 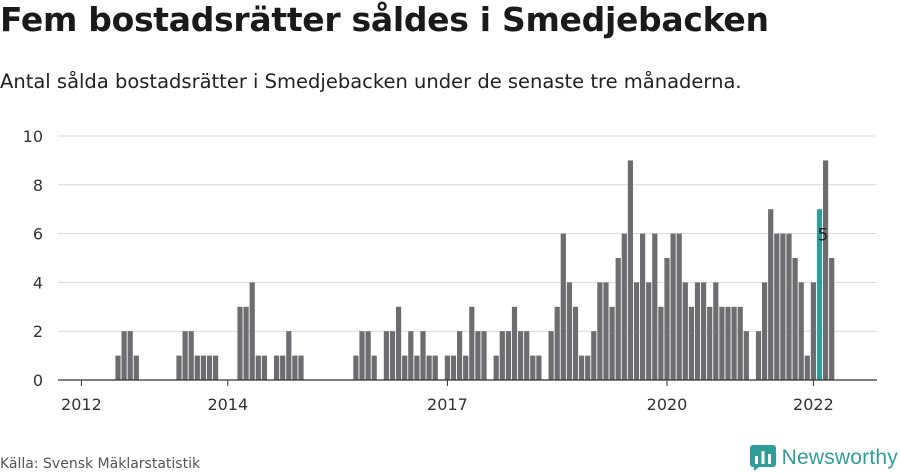 I want to click on chart-title: Fem bostadsrätter såldes i Smedjebacken, so click(x=384, y=19).